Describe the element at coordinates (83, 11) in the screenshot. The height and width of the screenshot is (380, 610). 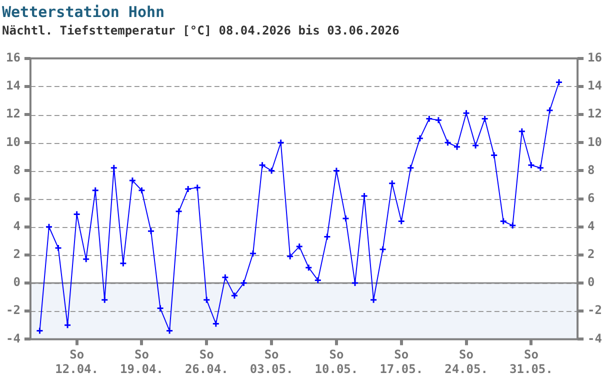
I see `chart-title: Wetterstation Hohn` at that location.